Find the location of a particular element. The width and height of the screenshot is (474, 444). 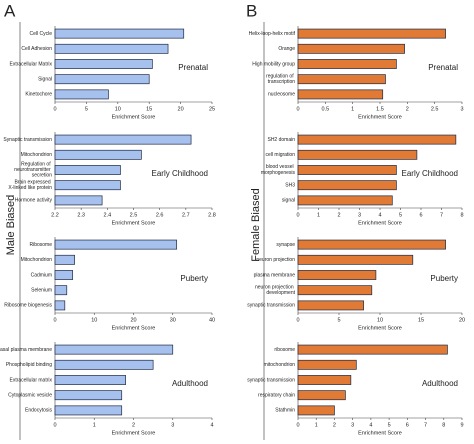

category-label: Regulation of neurotransmitter secretion is located at coordinates (33, 170).